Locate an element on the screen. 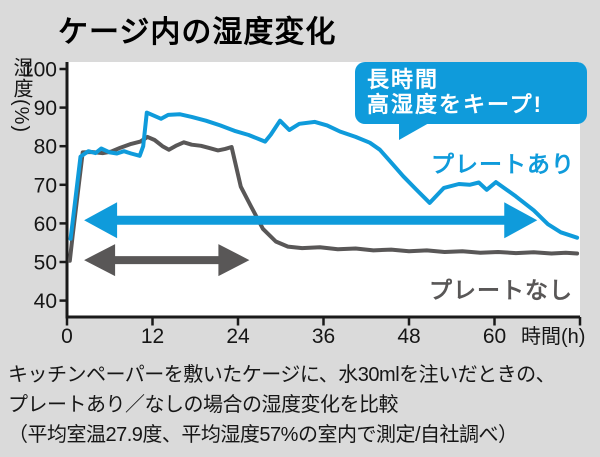 The width and height of the screenshot is (600, 457). y-axis-title: 湿度(%) is located at coordinates (21, 95).